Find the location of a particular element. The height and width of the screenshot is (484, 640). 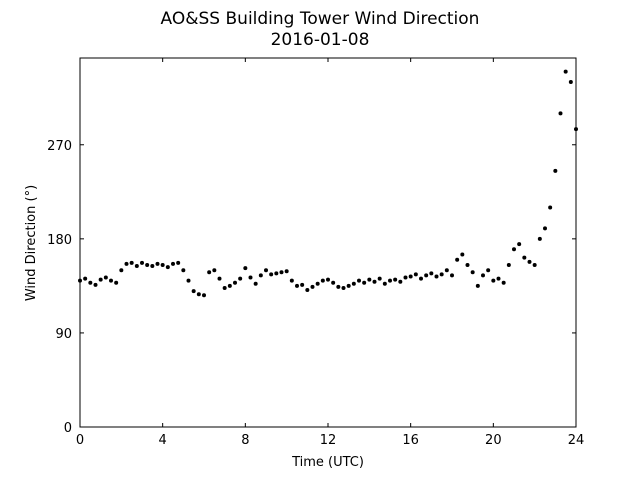

x-axis-label: Time (UTC) is located at coordinates (327, 462).